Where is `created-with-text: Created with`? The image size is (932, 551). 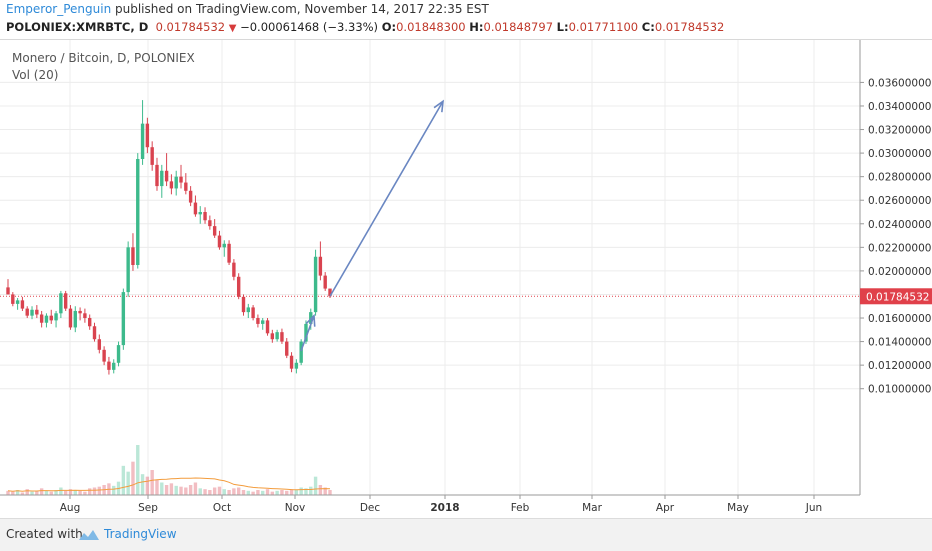
created-with-text: Created with is located at coordinates (44, 534).